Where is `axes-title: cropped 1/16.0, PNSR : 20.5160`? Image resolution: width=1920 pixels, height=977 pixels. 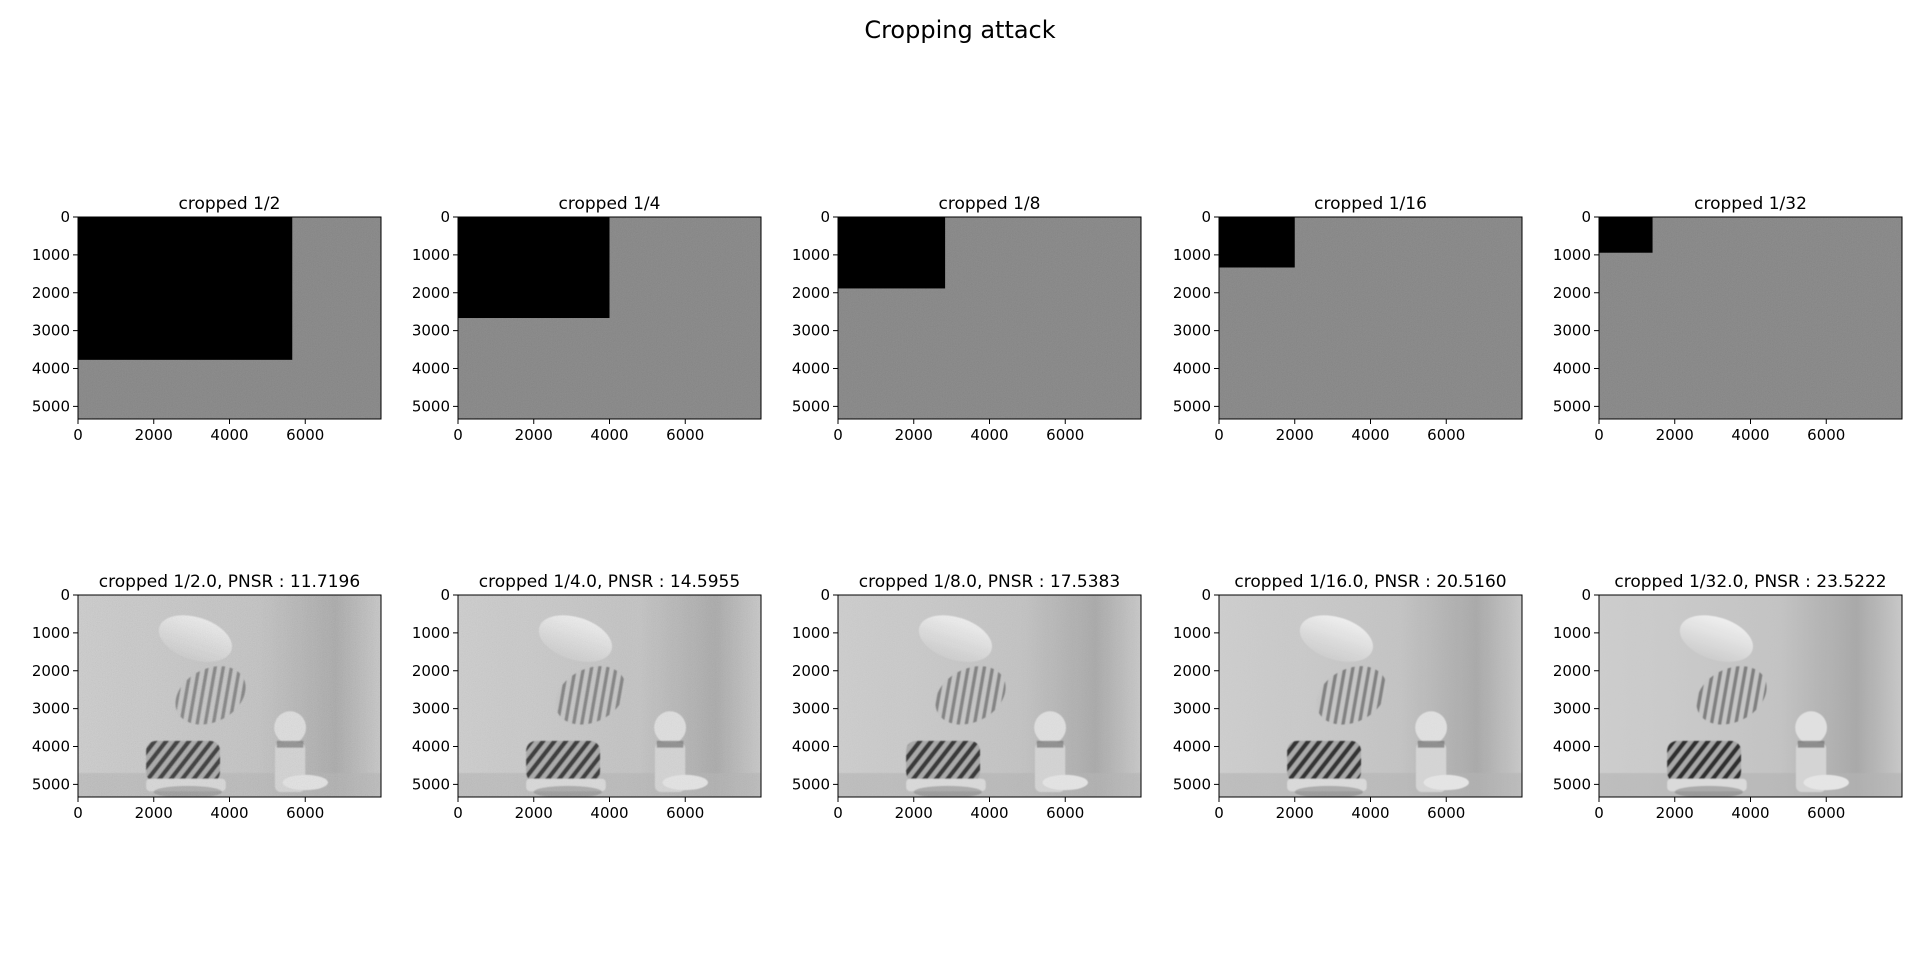 axes-title: cropped 1/16.0, PNSR : 20.5160 is located at coordinates (1370, 582).